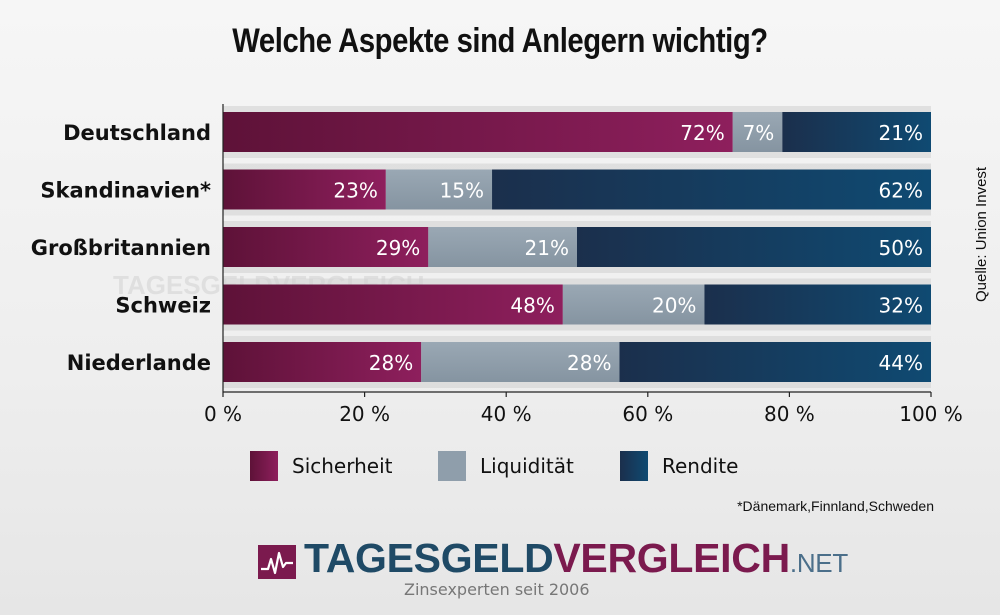 This screenshot has height=615, width=1000. What do you see at coordinates (532, 306) in the screenshot?
I see `data-label-sicherheit: 48%` at bounding box center [532, 306].